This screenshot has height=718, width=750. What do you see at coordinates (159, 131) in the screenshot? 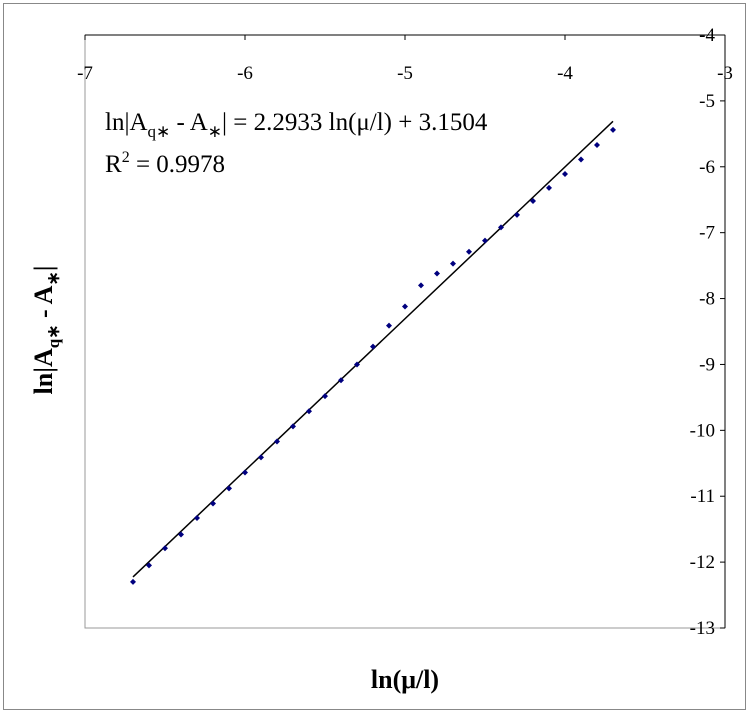
I see `eq-sub: q∗` at bounding box center [159, 131].